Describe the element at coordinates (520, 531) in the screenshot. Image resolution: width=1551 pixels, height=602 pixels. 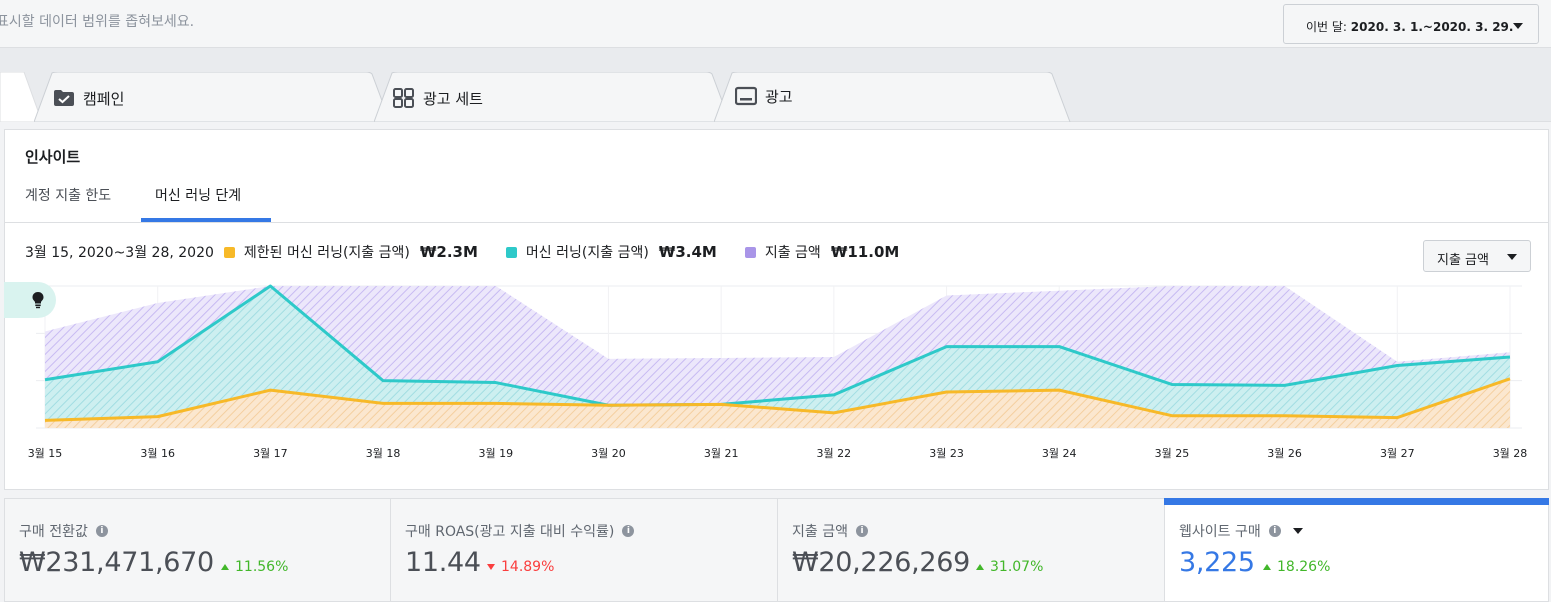
I see `kpi-label: 구매 ROAS(광고 지출 대비 수익률) i` at that location.